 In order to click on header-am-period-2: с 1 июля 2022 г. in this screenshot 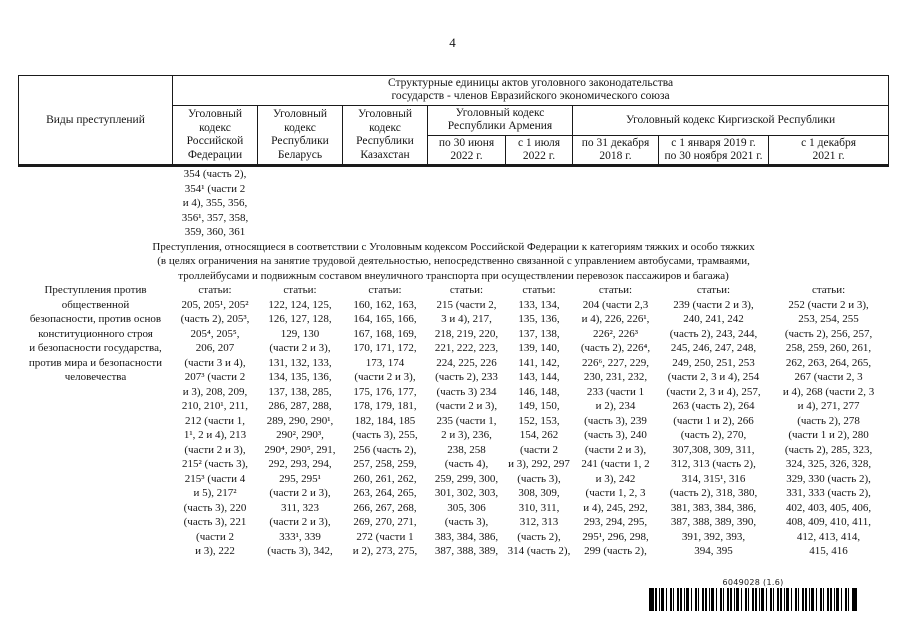, I will do `click(539, 150)`.